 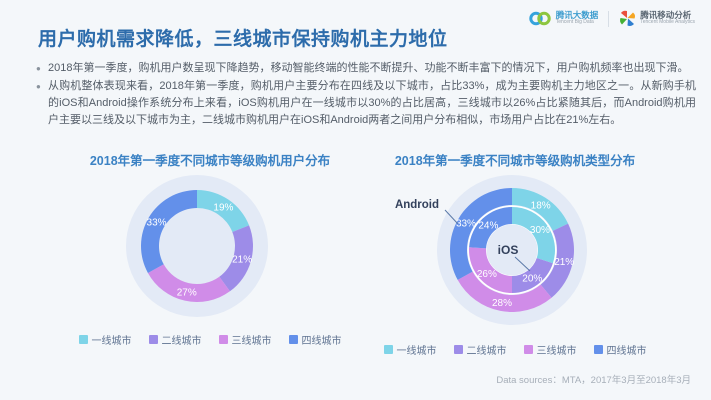 I want to click on logo-zh-label: 腾讯移动分析, so click(x=666, y=15).